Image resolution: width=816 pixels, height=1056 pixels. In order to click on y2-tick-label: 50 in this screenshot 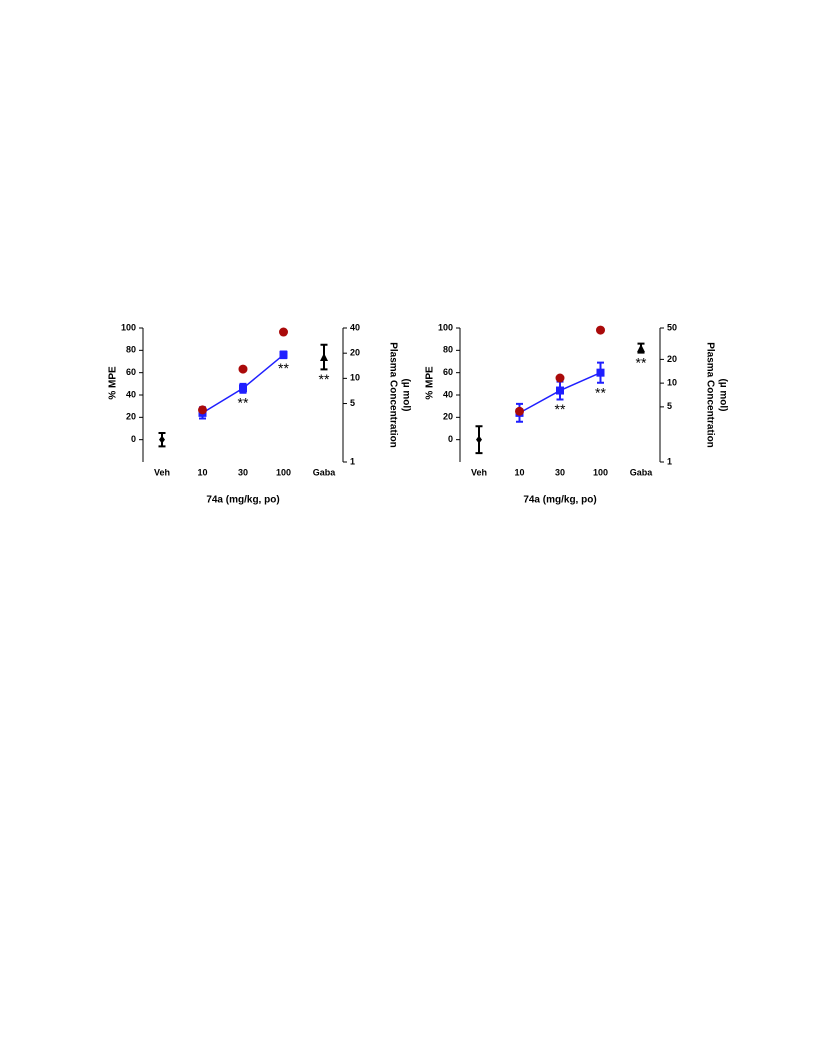, I will do `click(672, 327)`.